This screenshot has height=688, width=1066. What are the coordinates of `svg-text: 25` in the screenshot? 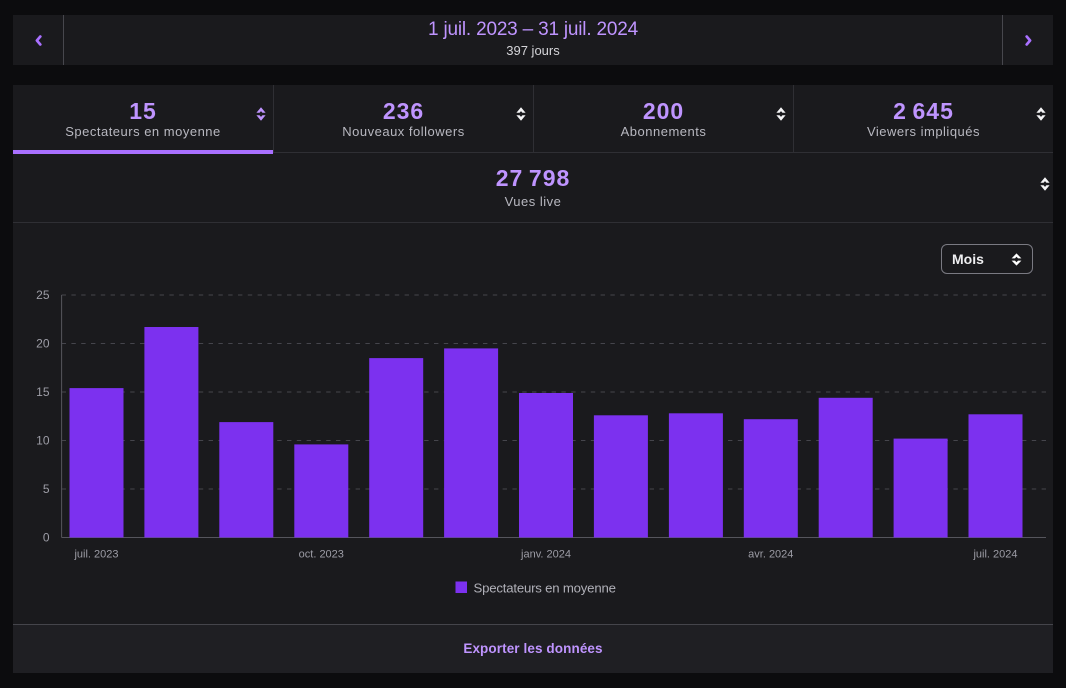 It's located at (43, 295).